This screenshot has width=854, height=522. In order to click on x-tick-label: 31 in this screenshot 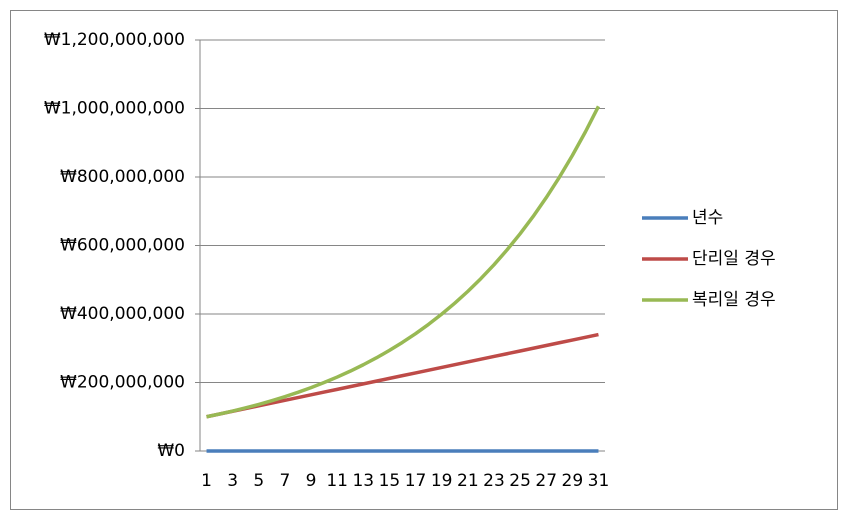, I will do `click(599, 481)`.